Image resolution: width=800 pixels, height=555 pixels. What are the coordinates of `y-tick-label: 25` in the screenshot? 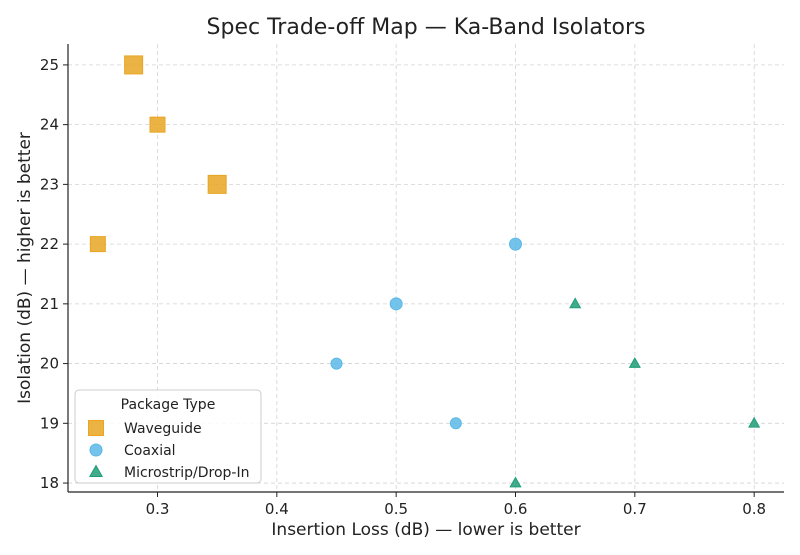 It's located at (49, 65).